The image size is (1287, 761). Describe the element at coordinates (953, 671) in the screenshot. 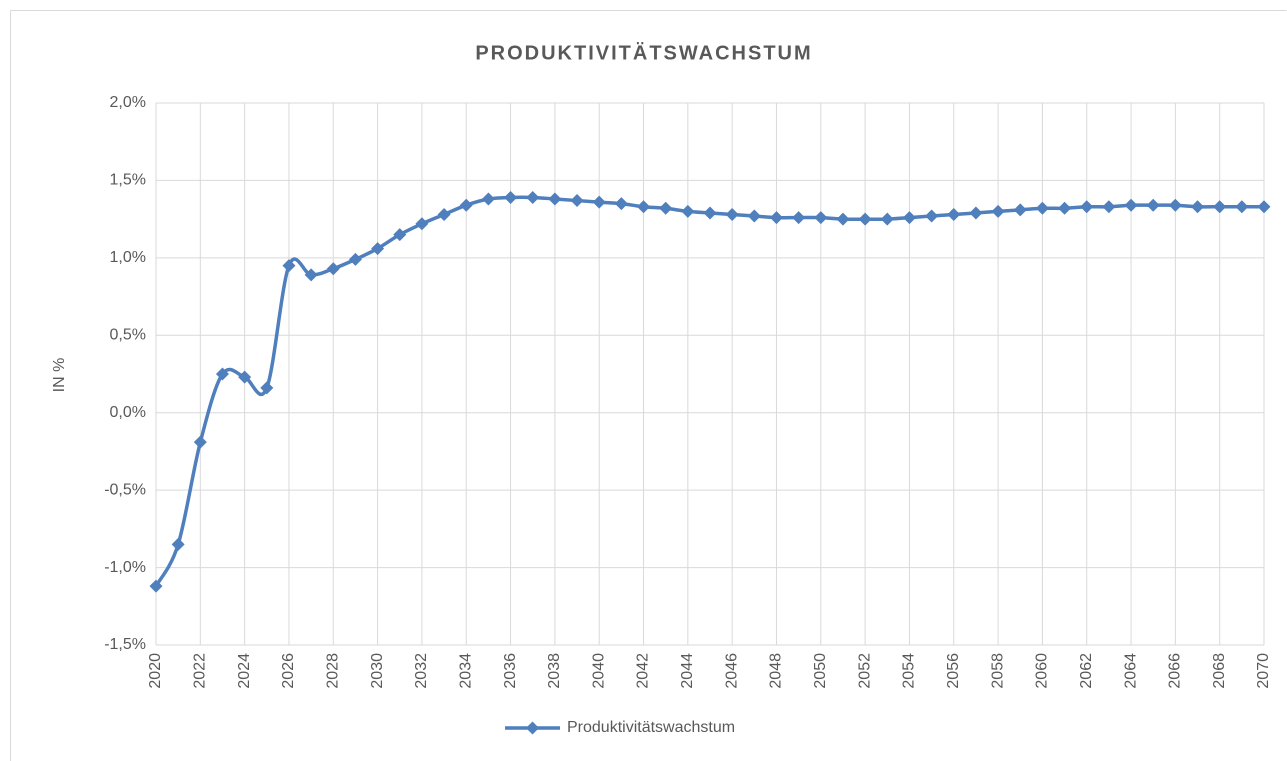

I see `x-tick-label: 2056` at that location.